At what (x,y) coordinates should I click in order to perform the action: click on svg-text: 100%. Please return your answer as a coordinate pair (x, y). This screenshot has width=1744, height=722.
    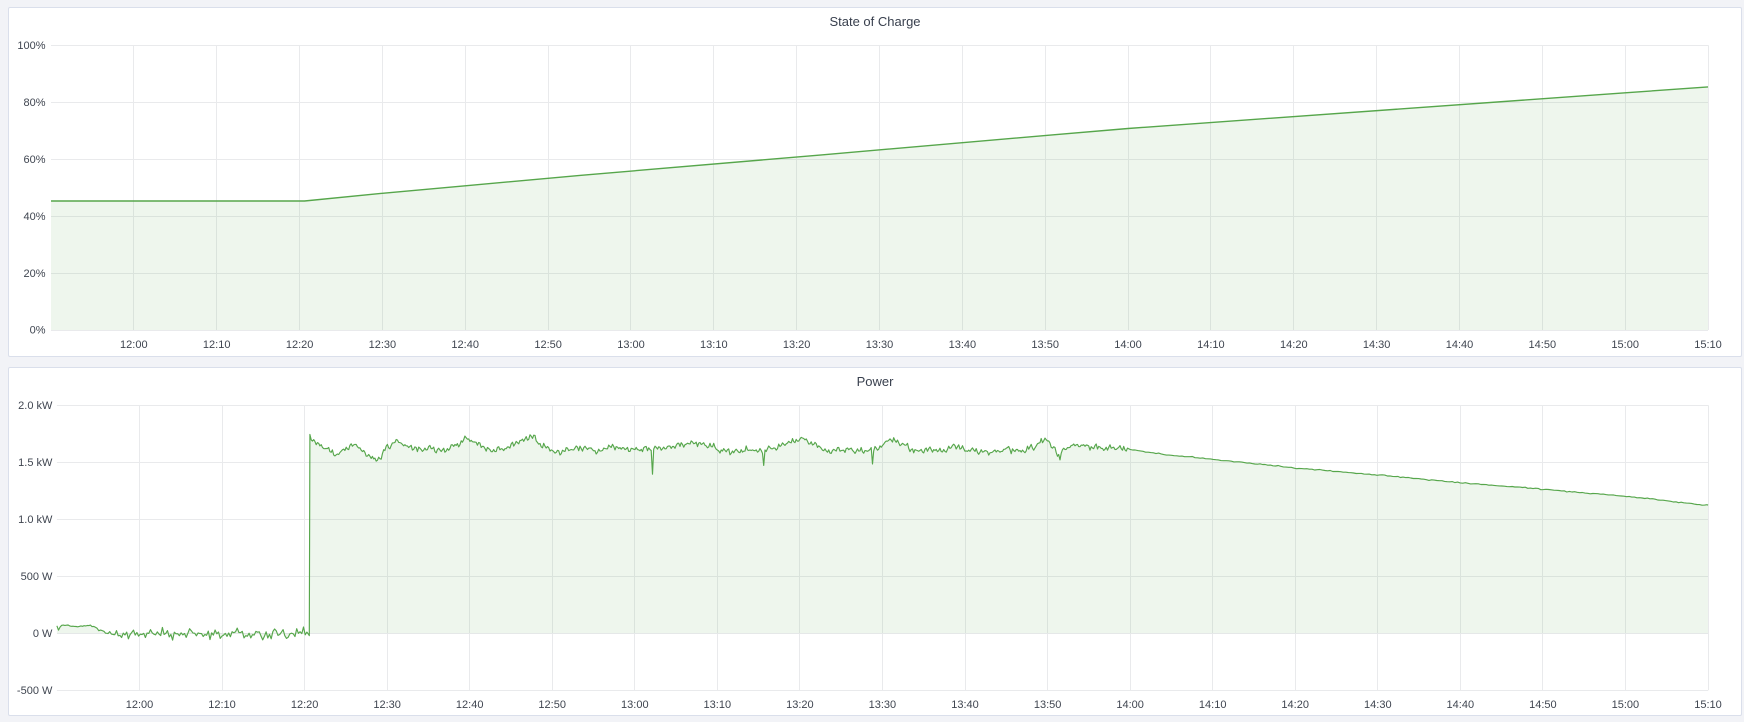
    Looking at the image, I should click on (31, 46).